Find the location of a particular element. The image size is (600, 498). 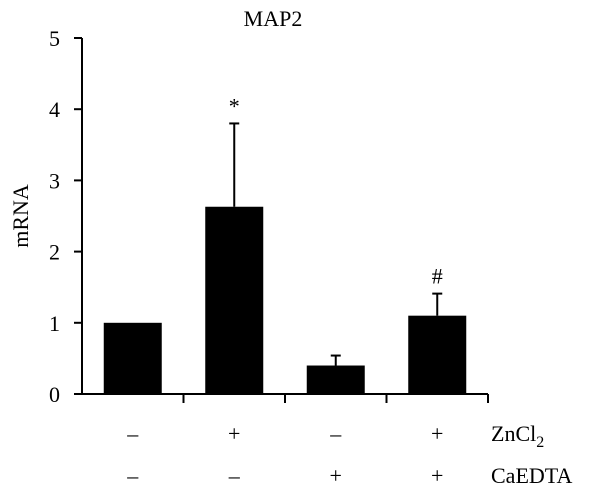

significance-marker: * is located at coordinates (234, 105).